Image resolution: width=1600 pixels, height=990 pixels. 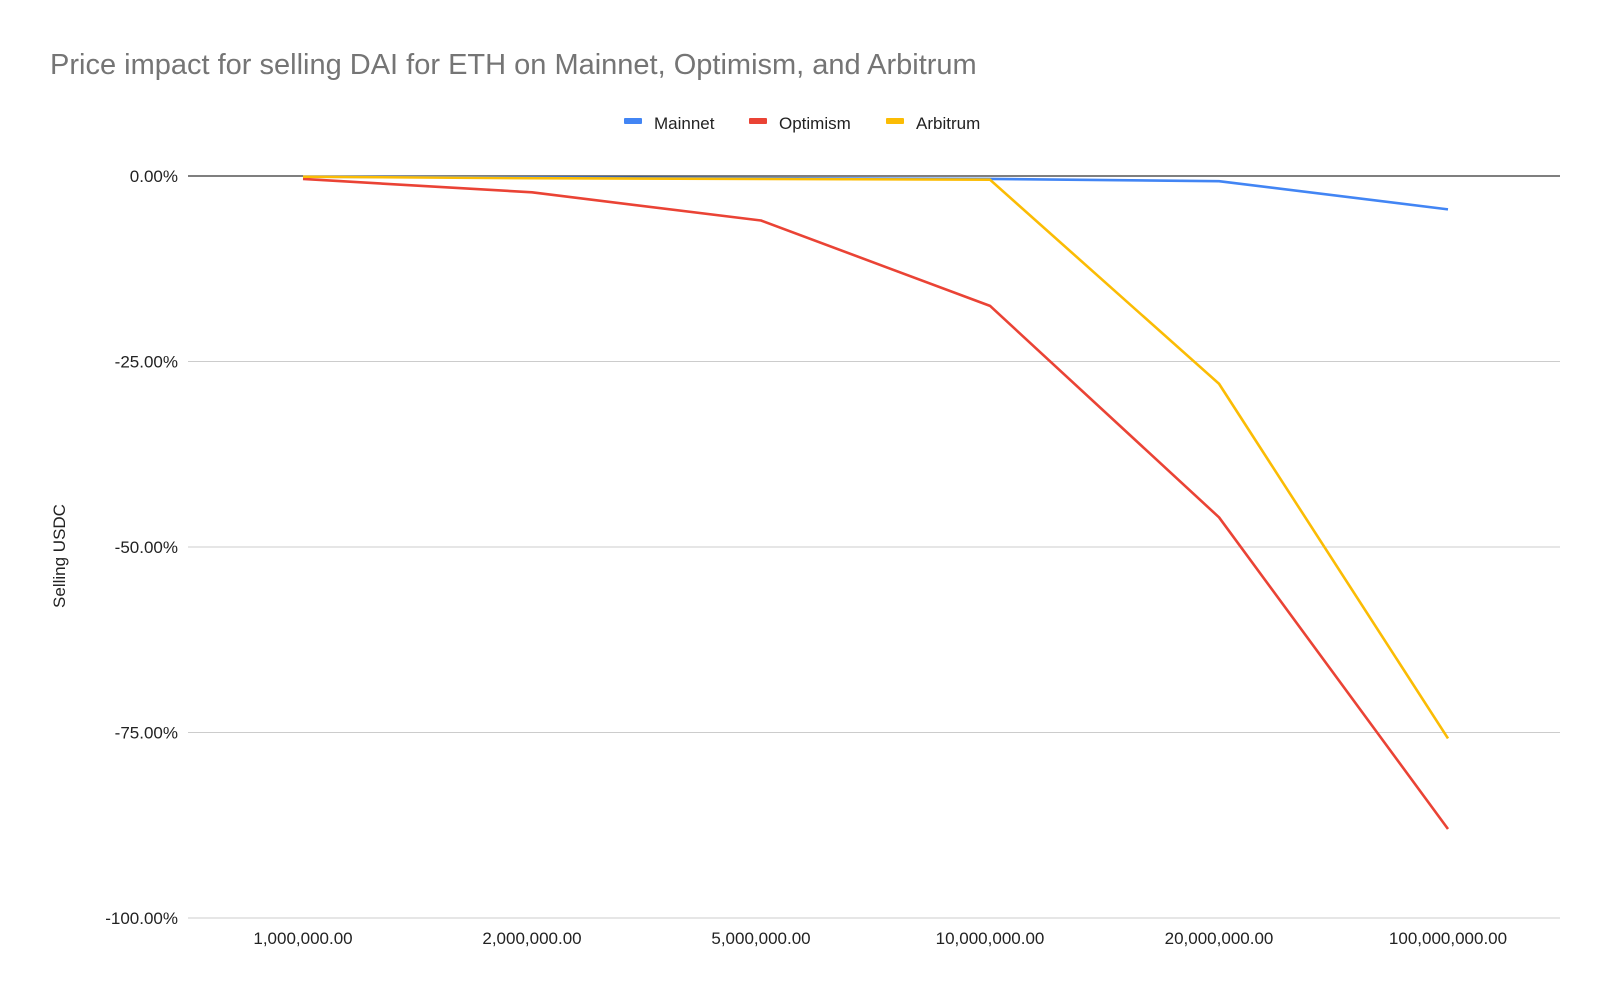 What do you see at coordinates (895, 121) in the screenshot?
I see `legend-swatch-arbitrum` at bounding box center [895, 121].